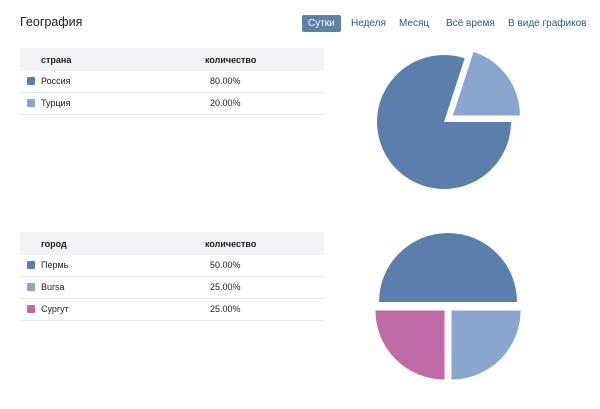 The image size is (600, 409). What do you see at coordinates (172, 266) in the screenshot?
I see `table-row: Пермь 50.00%` at bounding box center [172, 266].